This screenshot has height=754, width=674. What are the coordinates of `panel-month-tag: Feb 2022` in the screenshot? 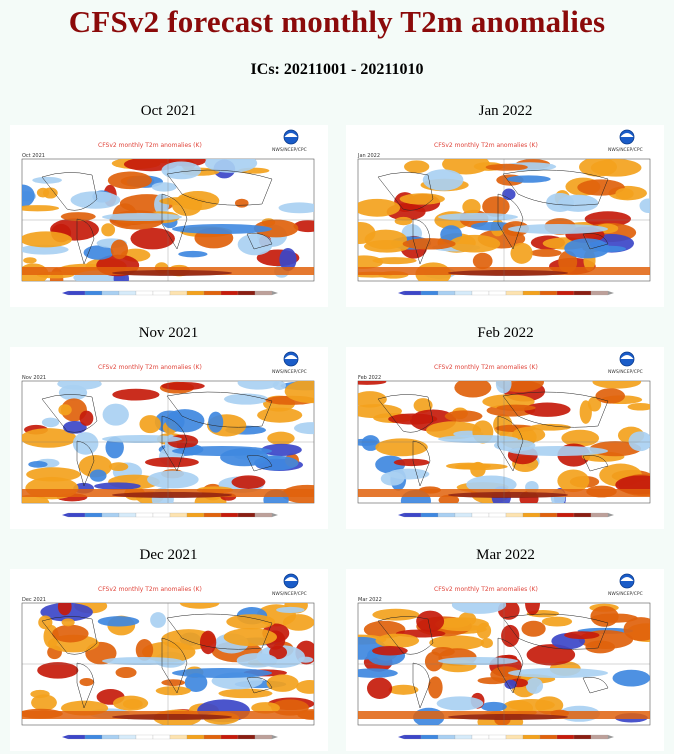 It's located at (369, 378).